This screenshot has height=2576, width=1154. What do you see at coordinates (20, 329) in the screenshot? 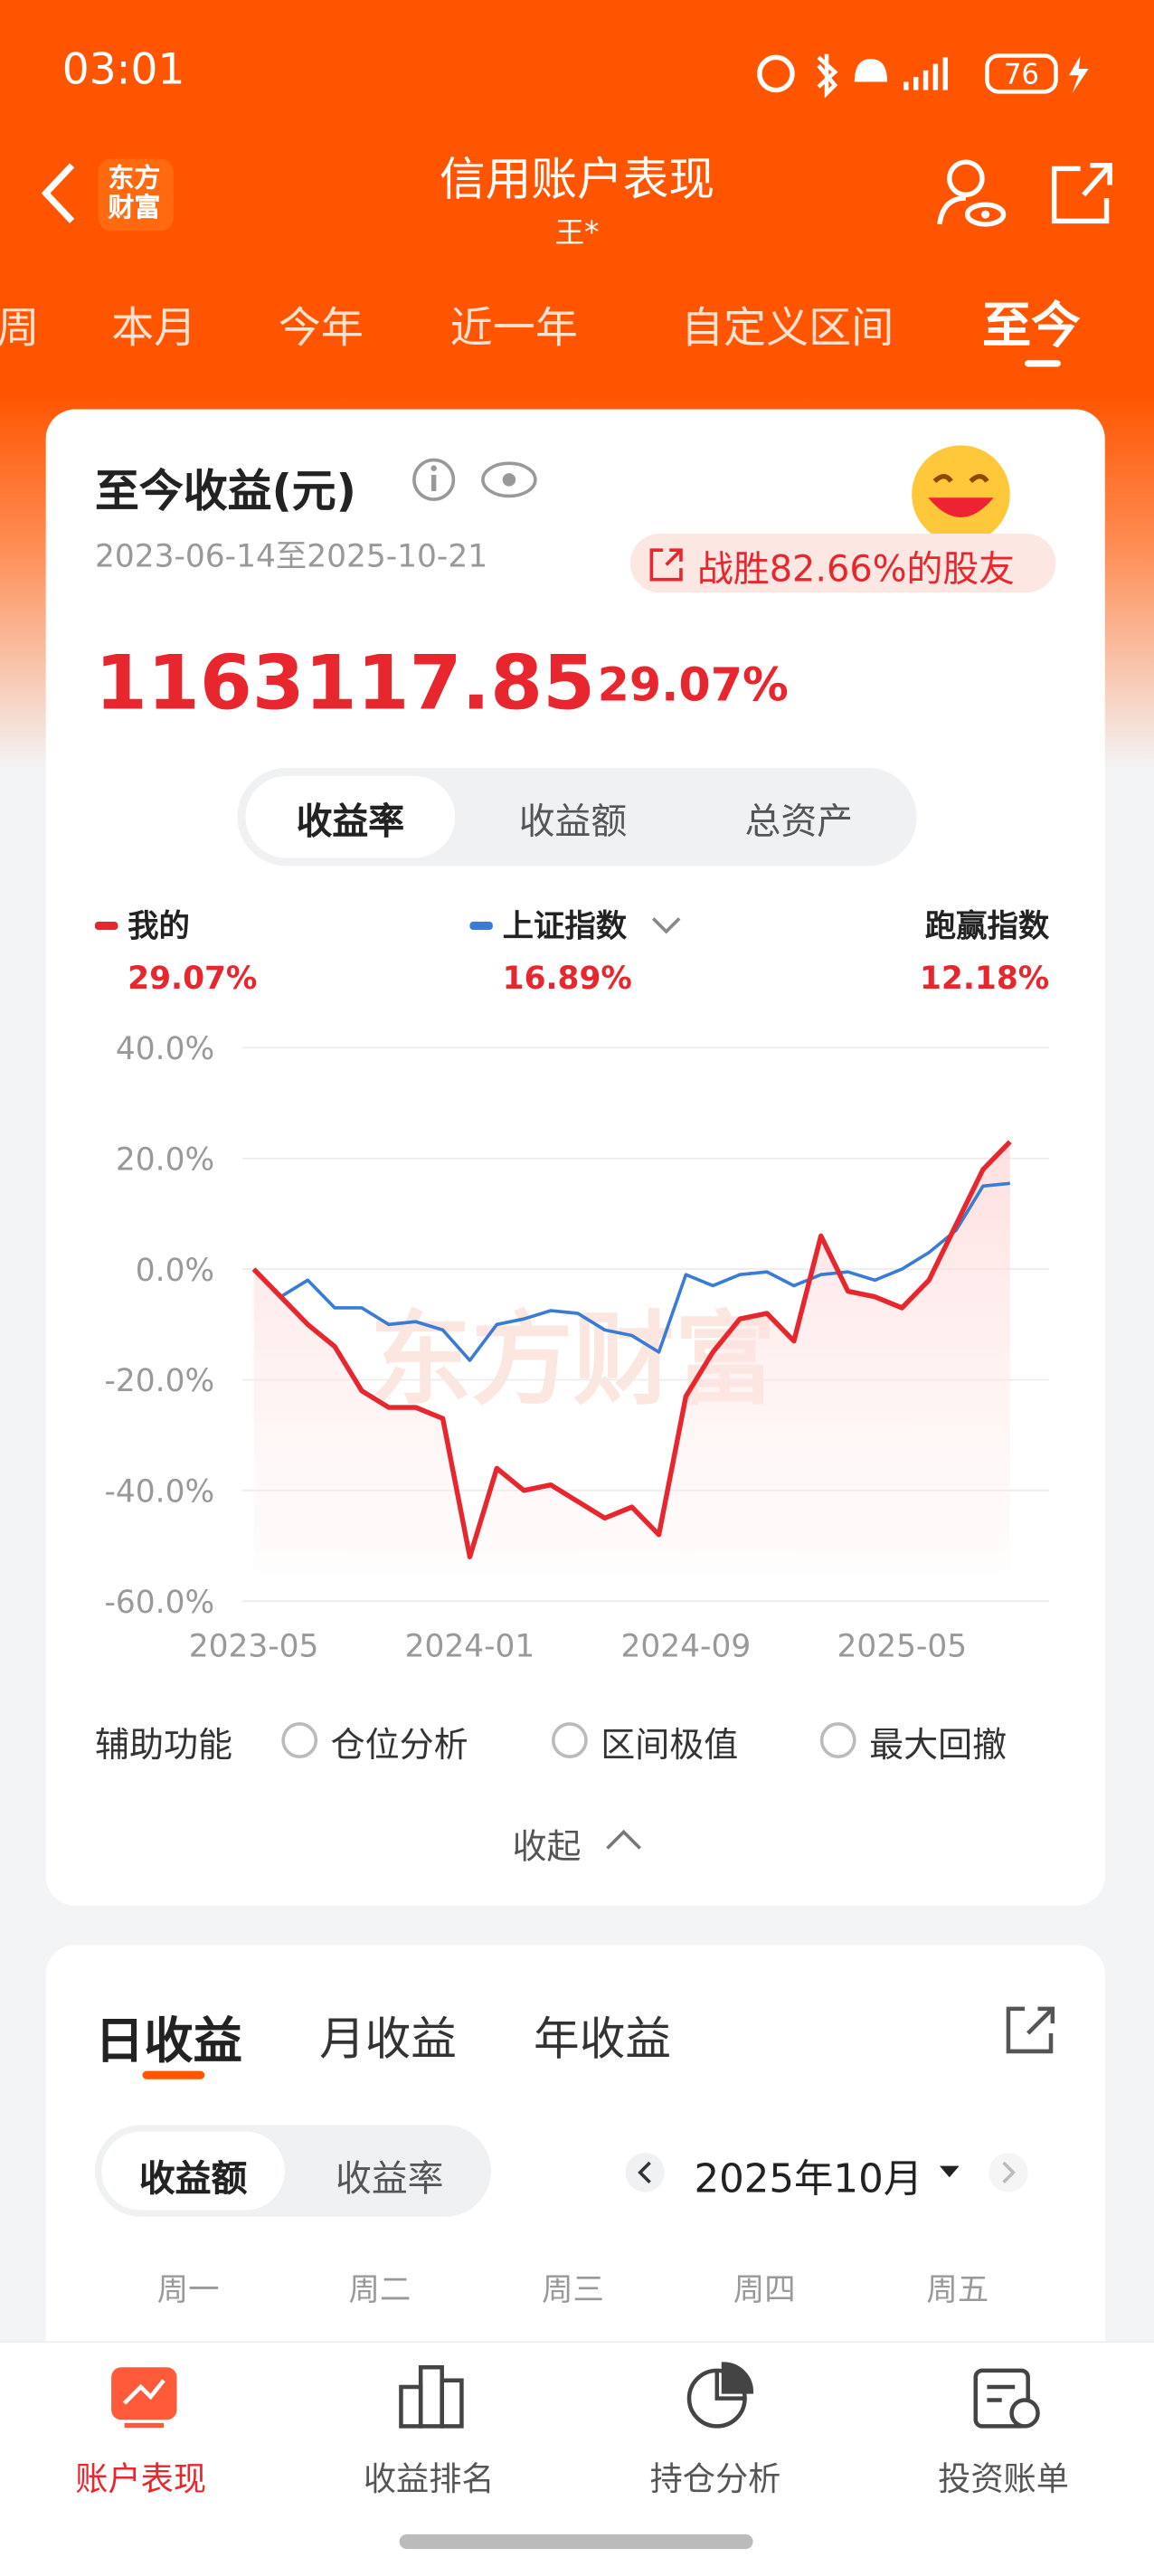
I see `tab: 周` at bounding box center [20, 329].